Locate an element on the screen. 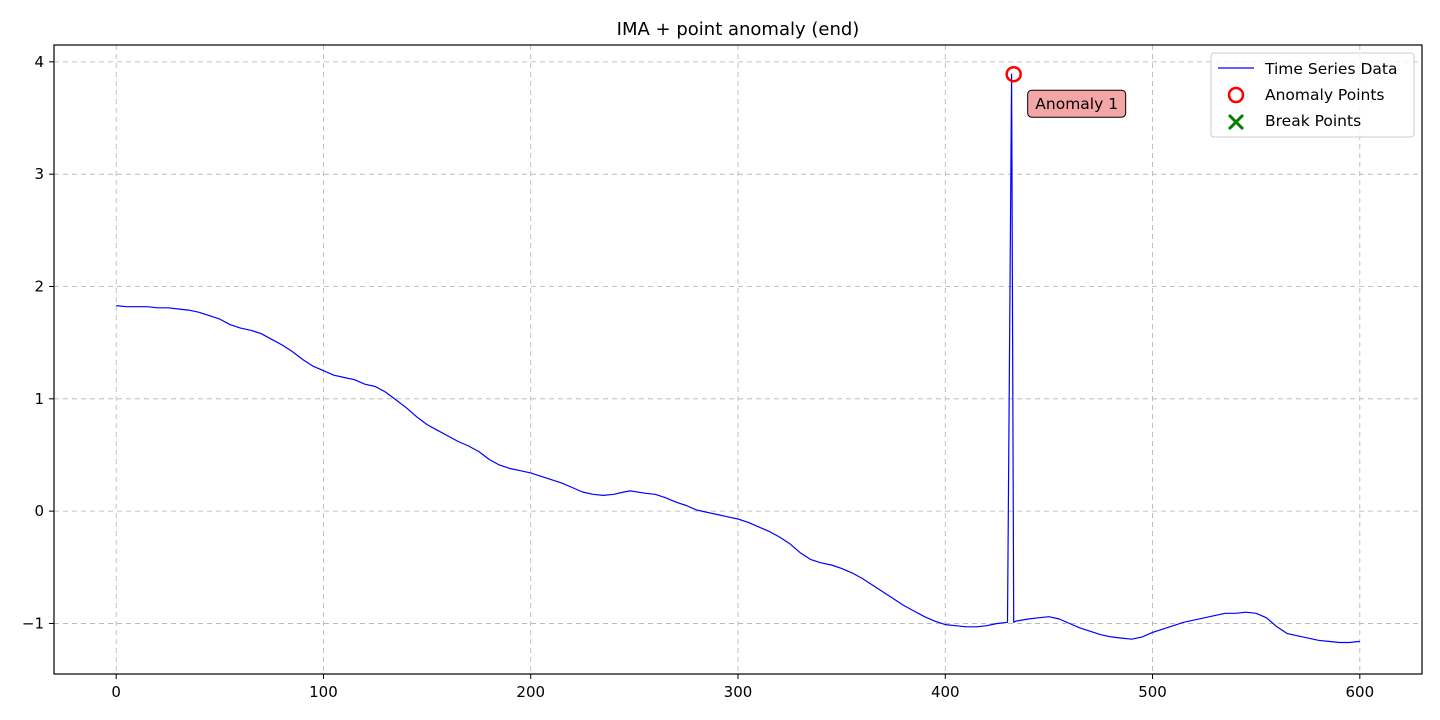 The image size is (1440, 720). anomaly-markers is located at coordinates (1013, 74).